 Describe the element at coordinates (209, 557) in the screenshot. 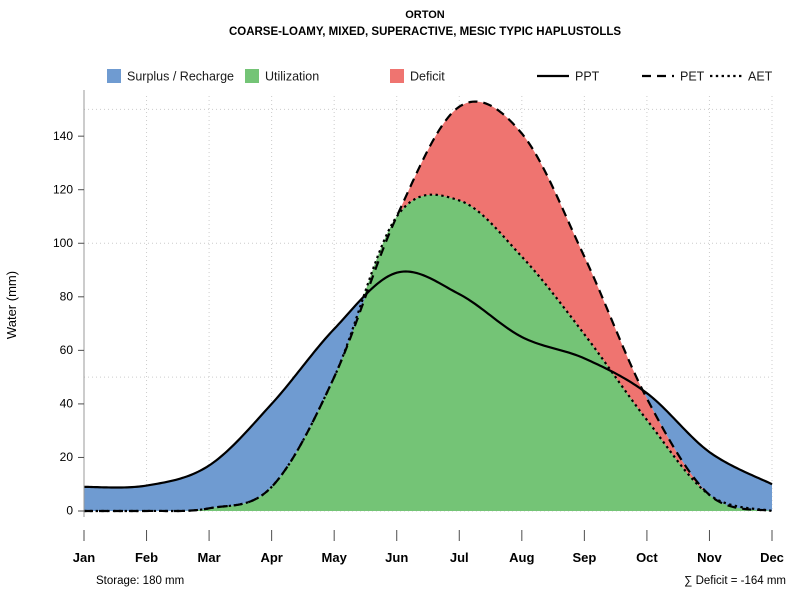

I see `x-tick-label-mar: Mar` at that location.